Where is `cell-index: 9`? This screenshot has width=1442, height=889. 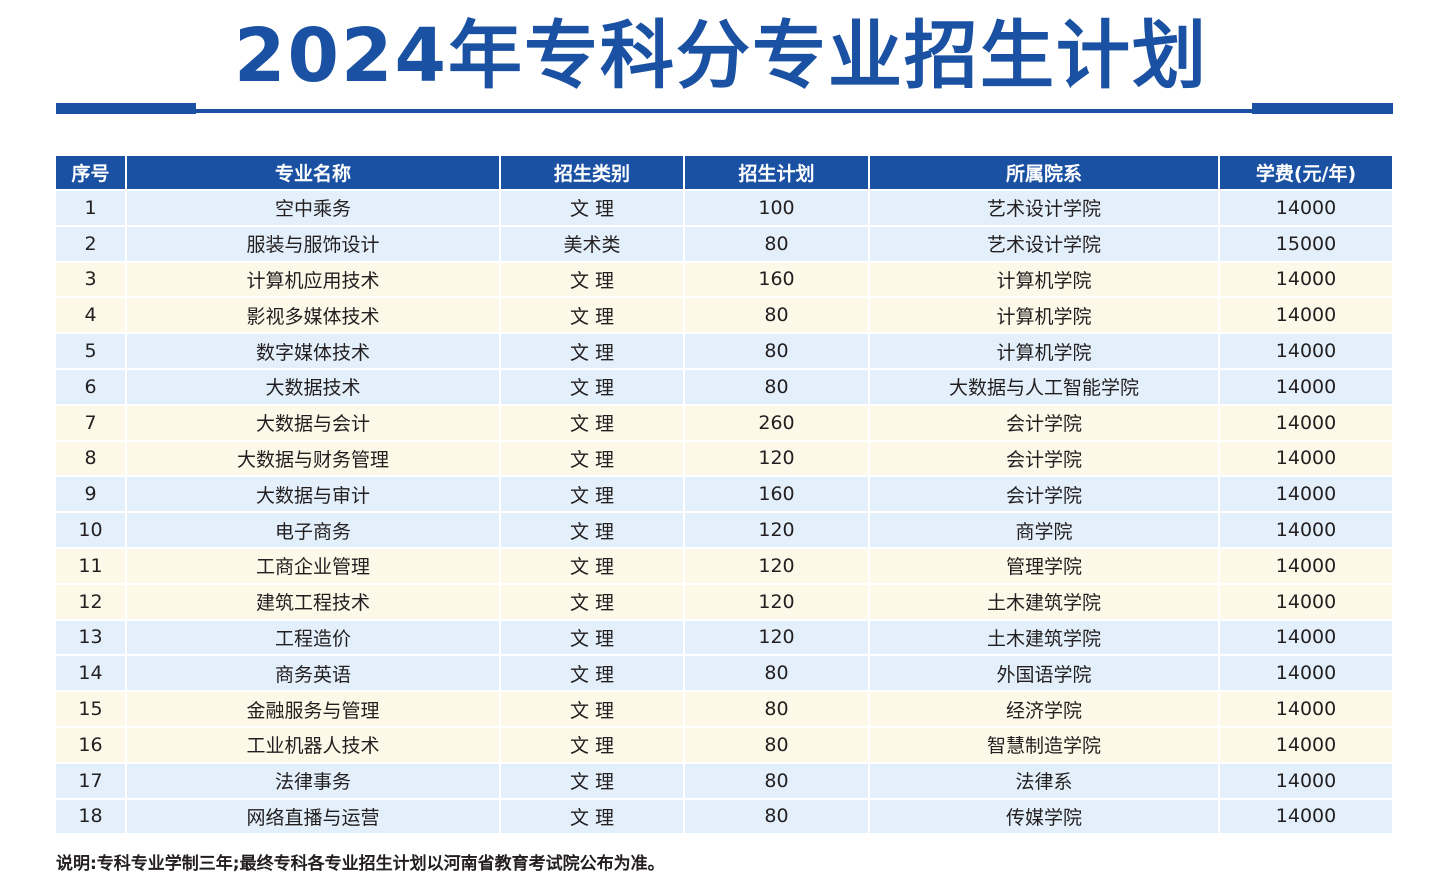 cell-index: 9 is located at coordinates (91, 495).